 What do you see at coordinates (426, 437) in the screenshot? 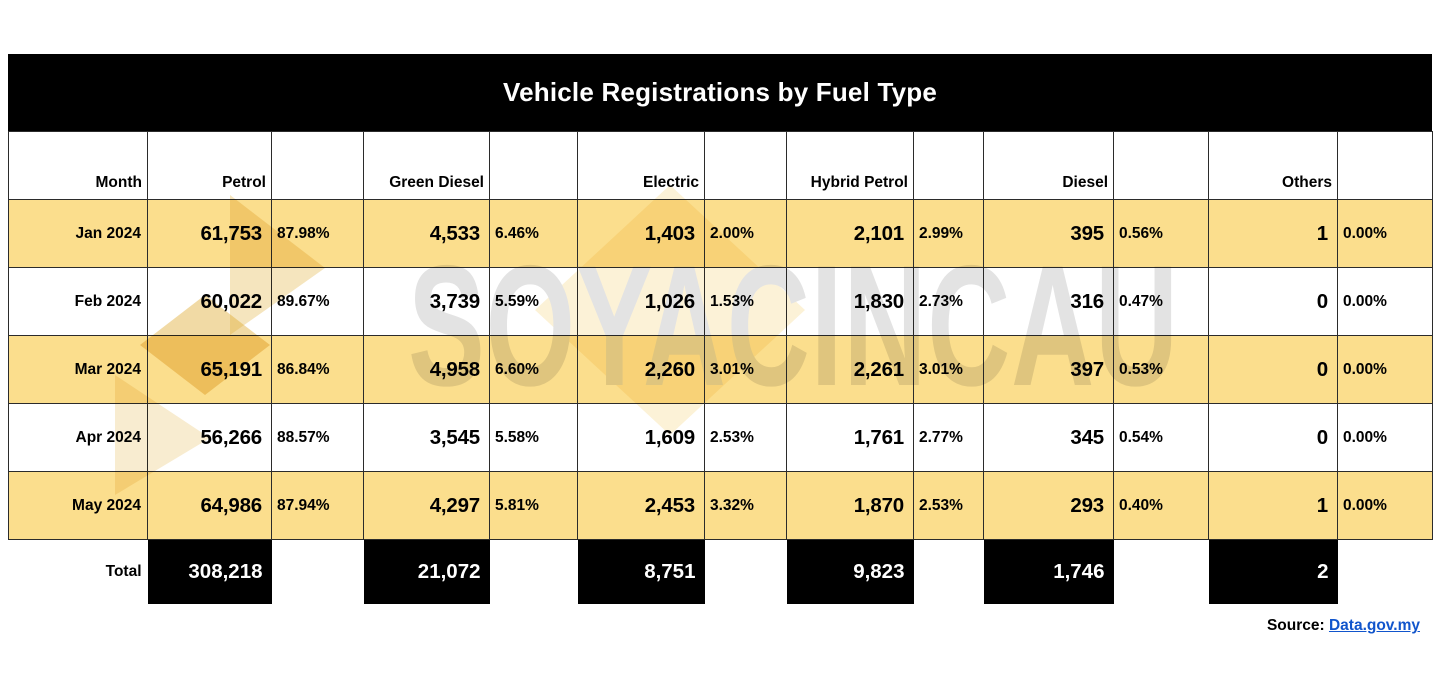
I see `green_diesel-value-cell: 3,545` at bounding box center [426, 437].